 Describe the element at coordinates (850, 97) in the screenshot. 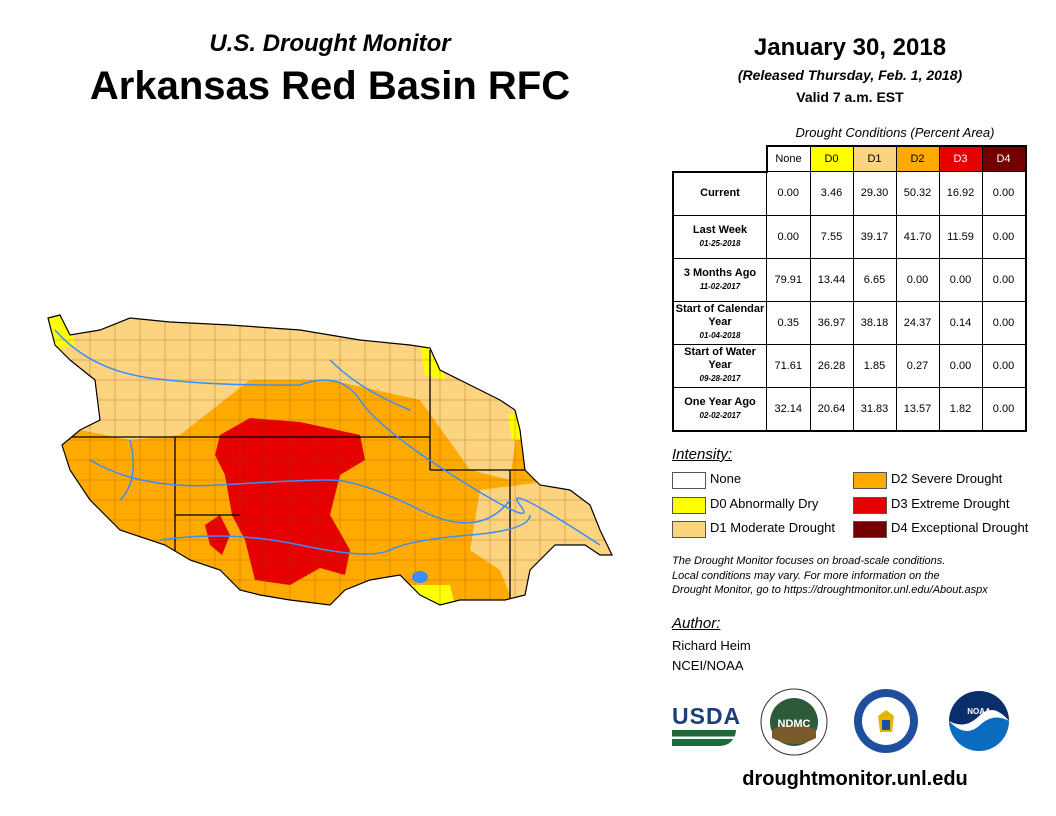

I see `valid-time: Valid 7 a.m. EST` at that location.